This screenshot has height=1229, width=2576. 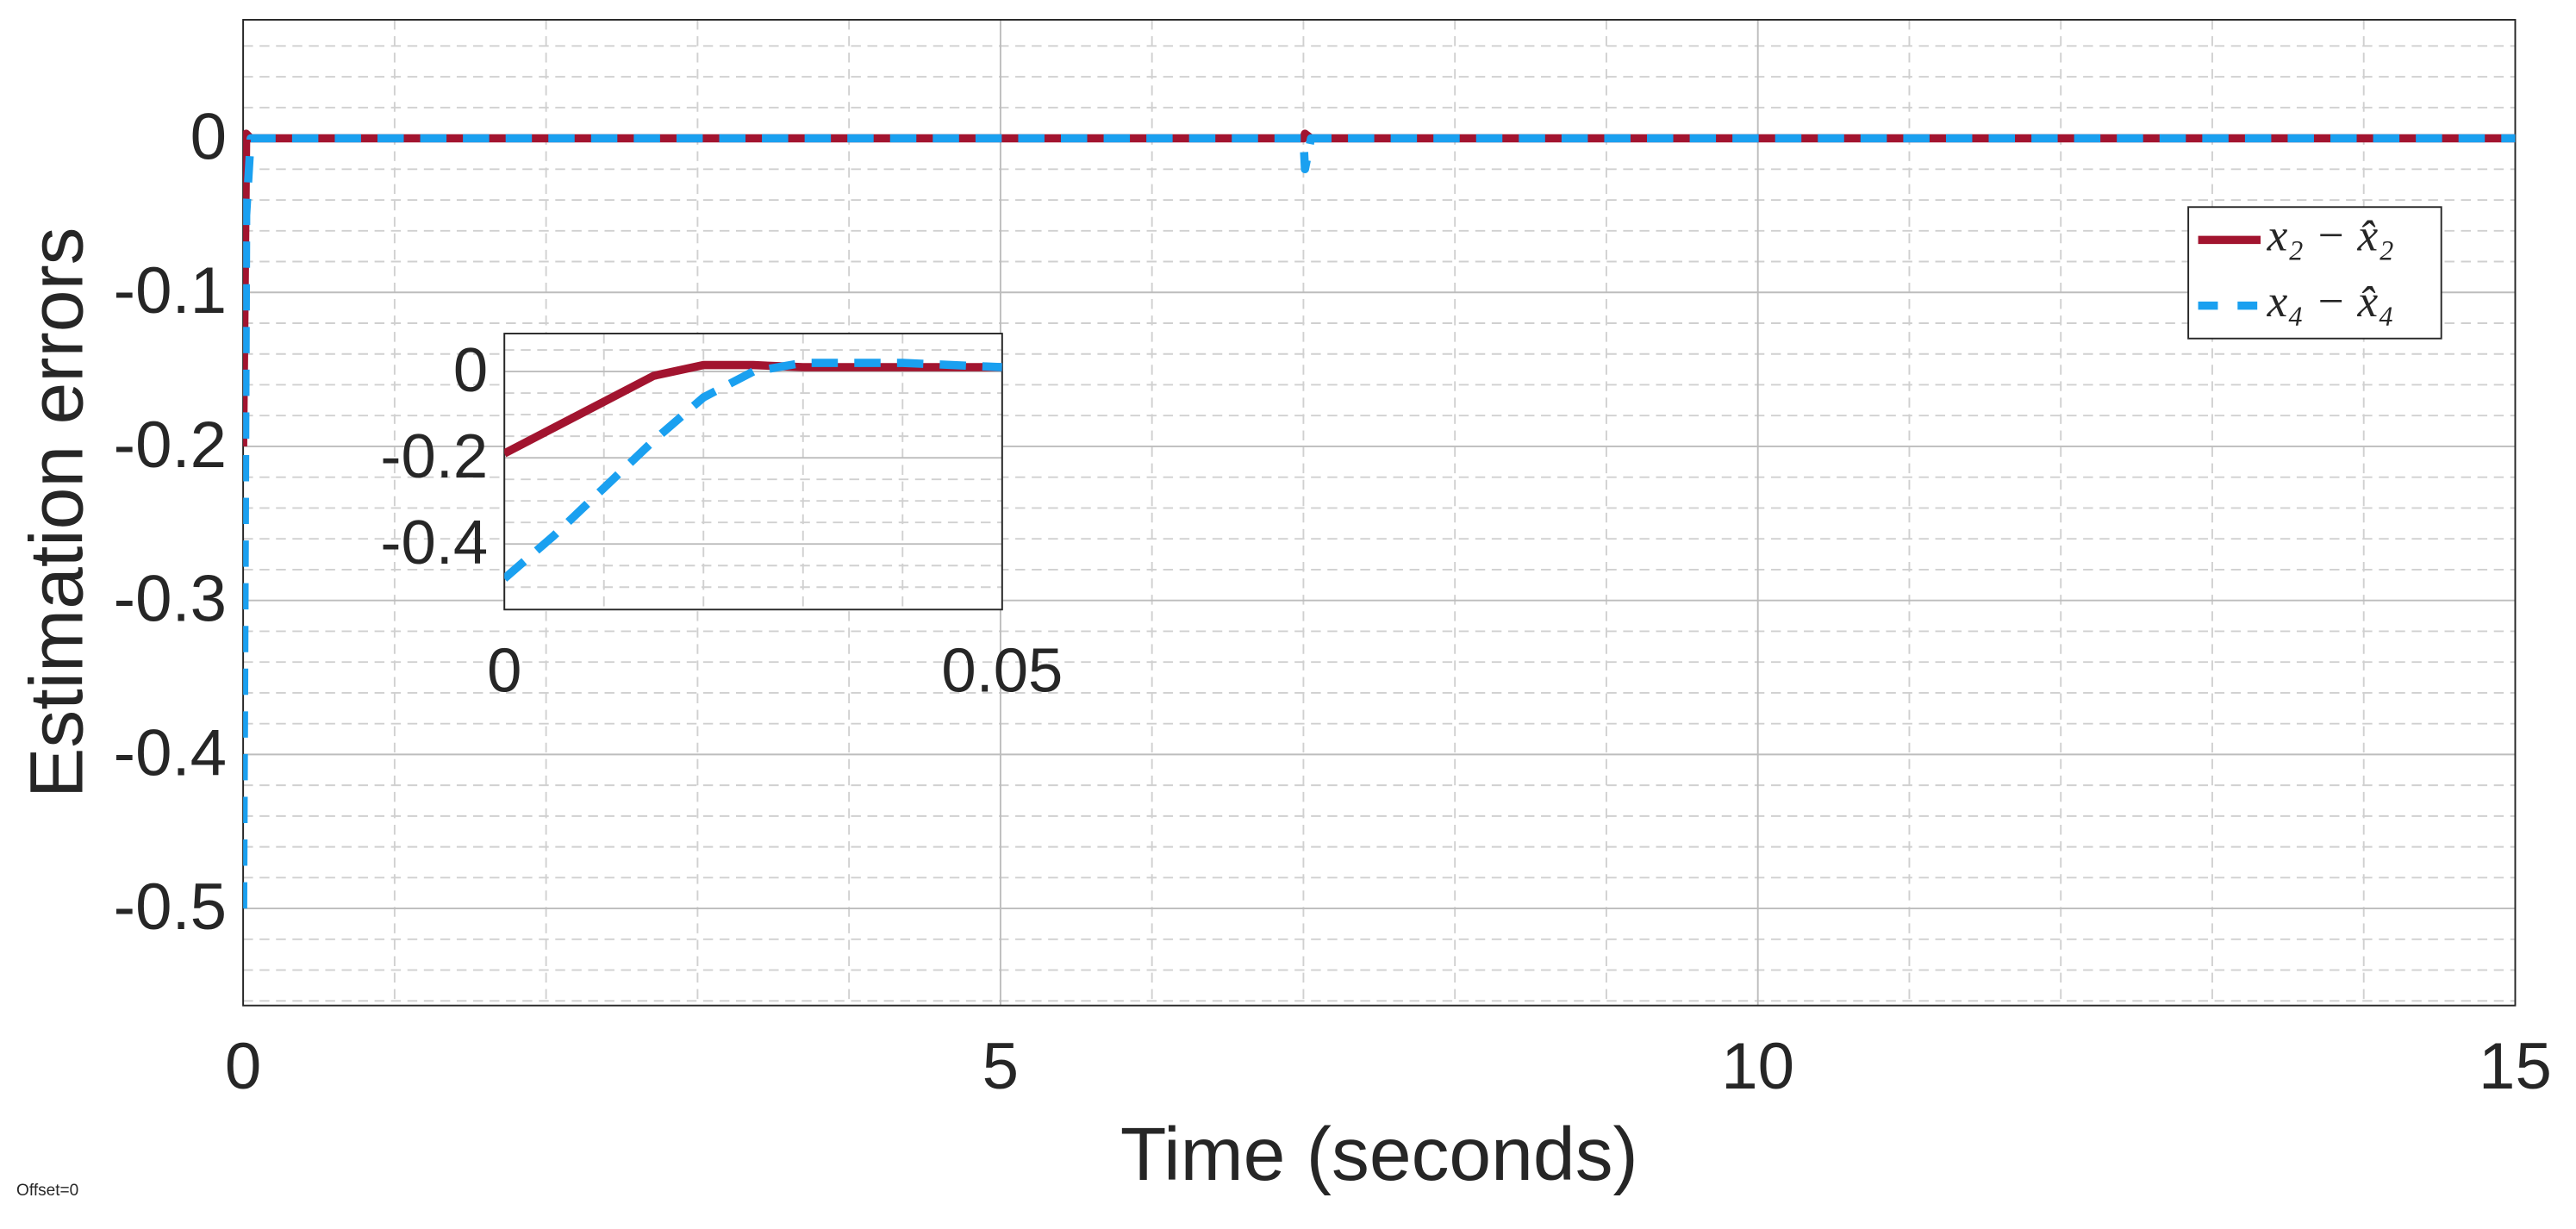 What do you see at coordinates (1379, 1154) in the screenshot?
I see `x-axis-label: Time (seconds)` at bounding box center [1379, 1154].